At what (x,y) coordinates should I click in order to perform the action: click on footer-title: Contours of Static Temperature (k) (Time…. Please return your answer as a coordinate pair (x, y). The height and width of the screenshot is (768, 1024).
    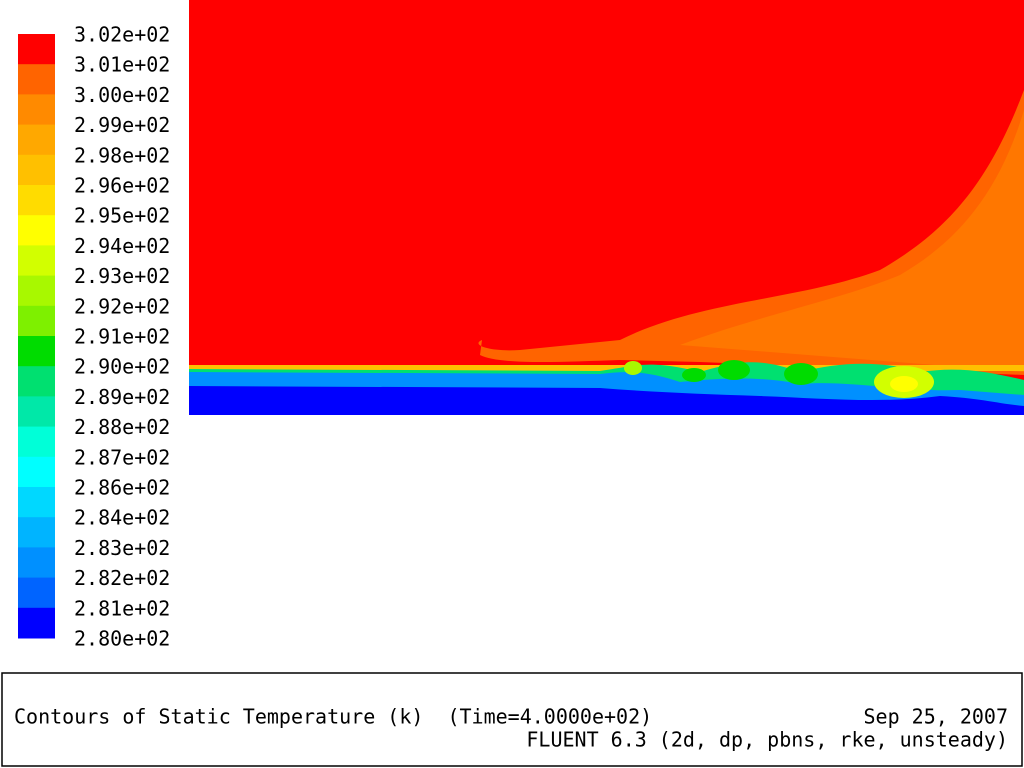
    Looking at the image, I should click on (333, 717).